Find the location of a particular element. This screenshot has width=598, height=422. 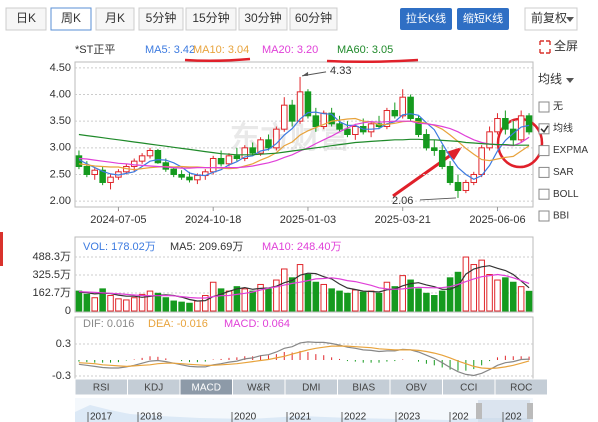

indicator-tab-label: W&R is located at coordinates (258, 388).